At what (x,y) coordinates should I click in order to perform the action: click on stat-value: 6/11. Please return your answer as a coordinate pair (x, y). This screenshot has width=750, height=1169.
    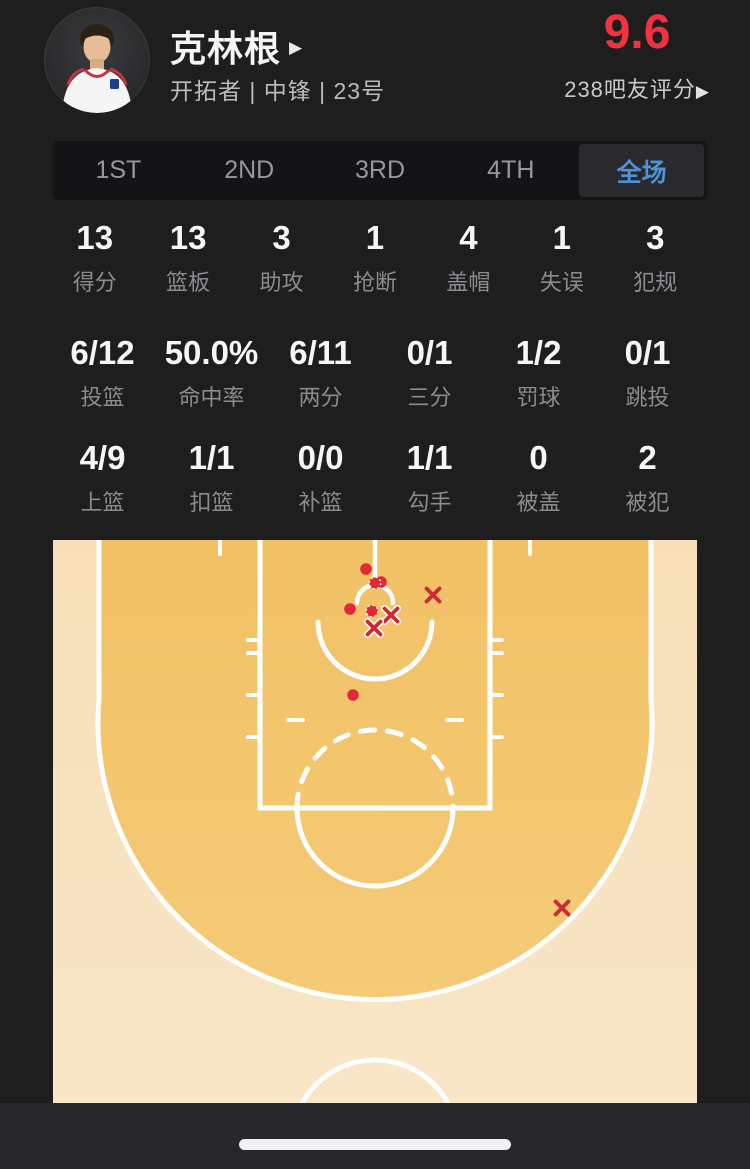
    Looking at the image, I should click on (320, 352).